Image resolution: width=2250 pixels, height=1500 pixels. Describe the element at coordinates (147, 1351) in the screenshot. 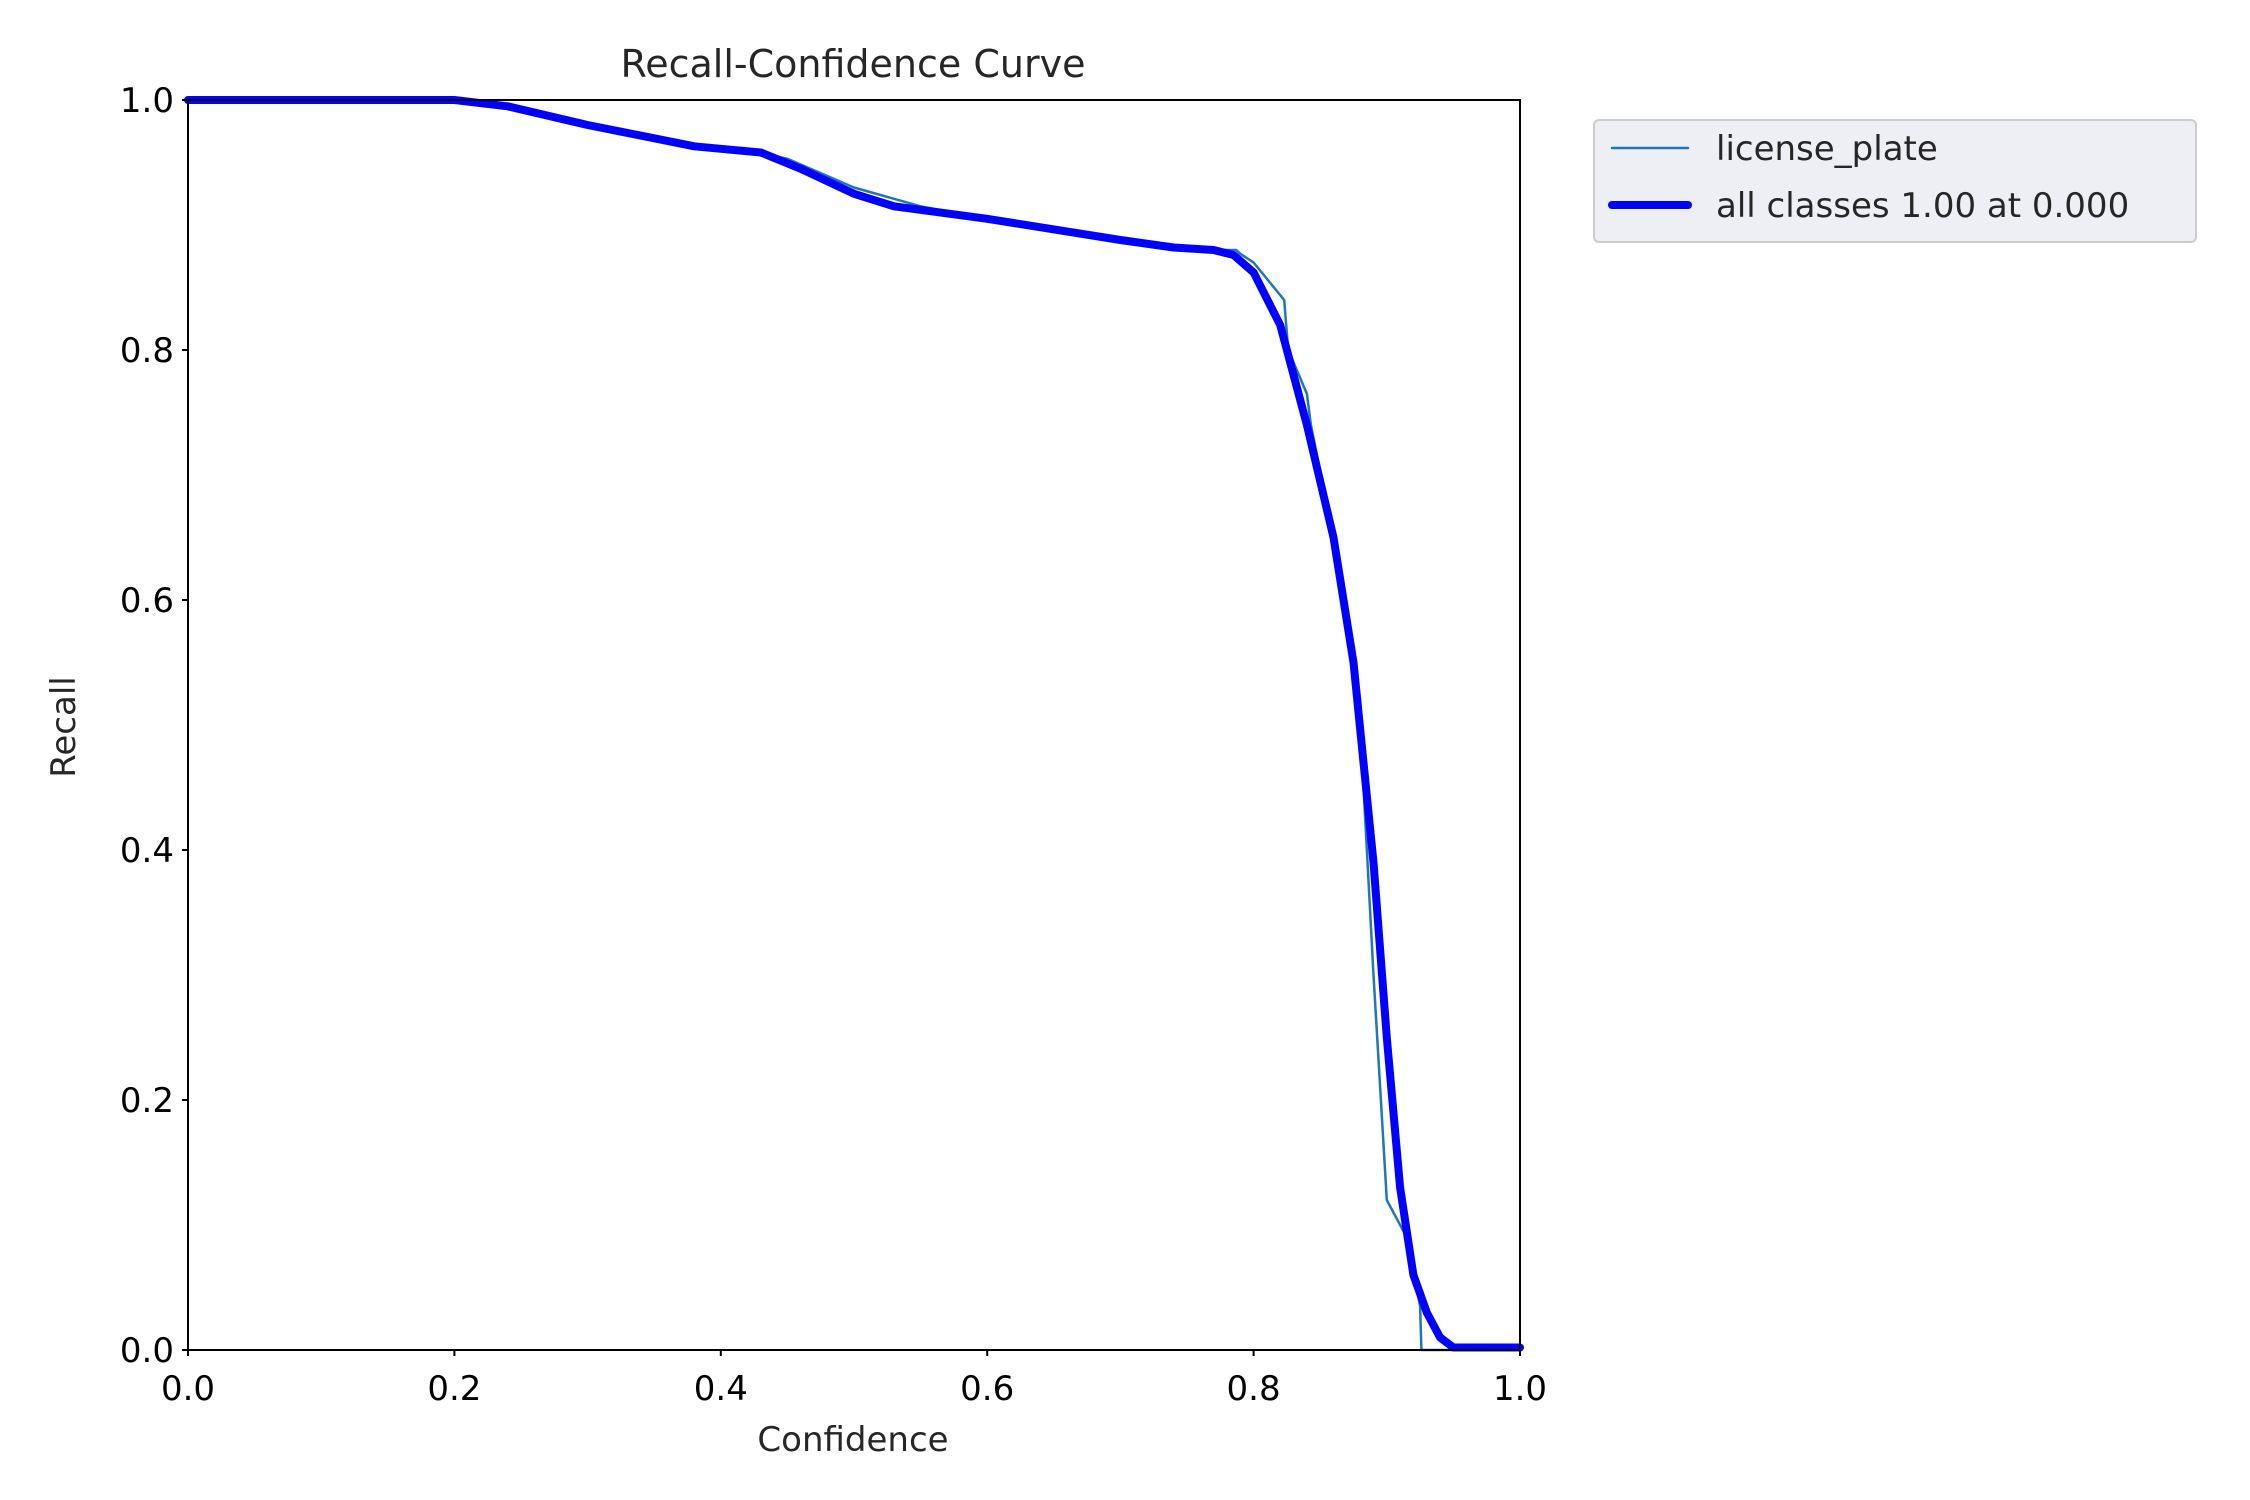

I see `y-tick-label: 0.0` at that location.